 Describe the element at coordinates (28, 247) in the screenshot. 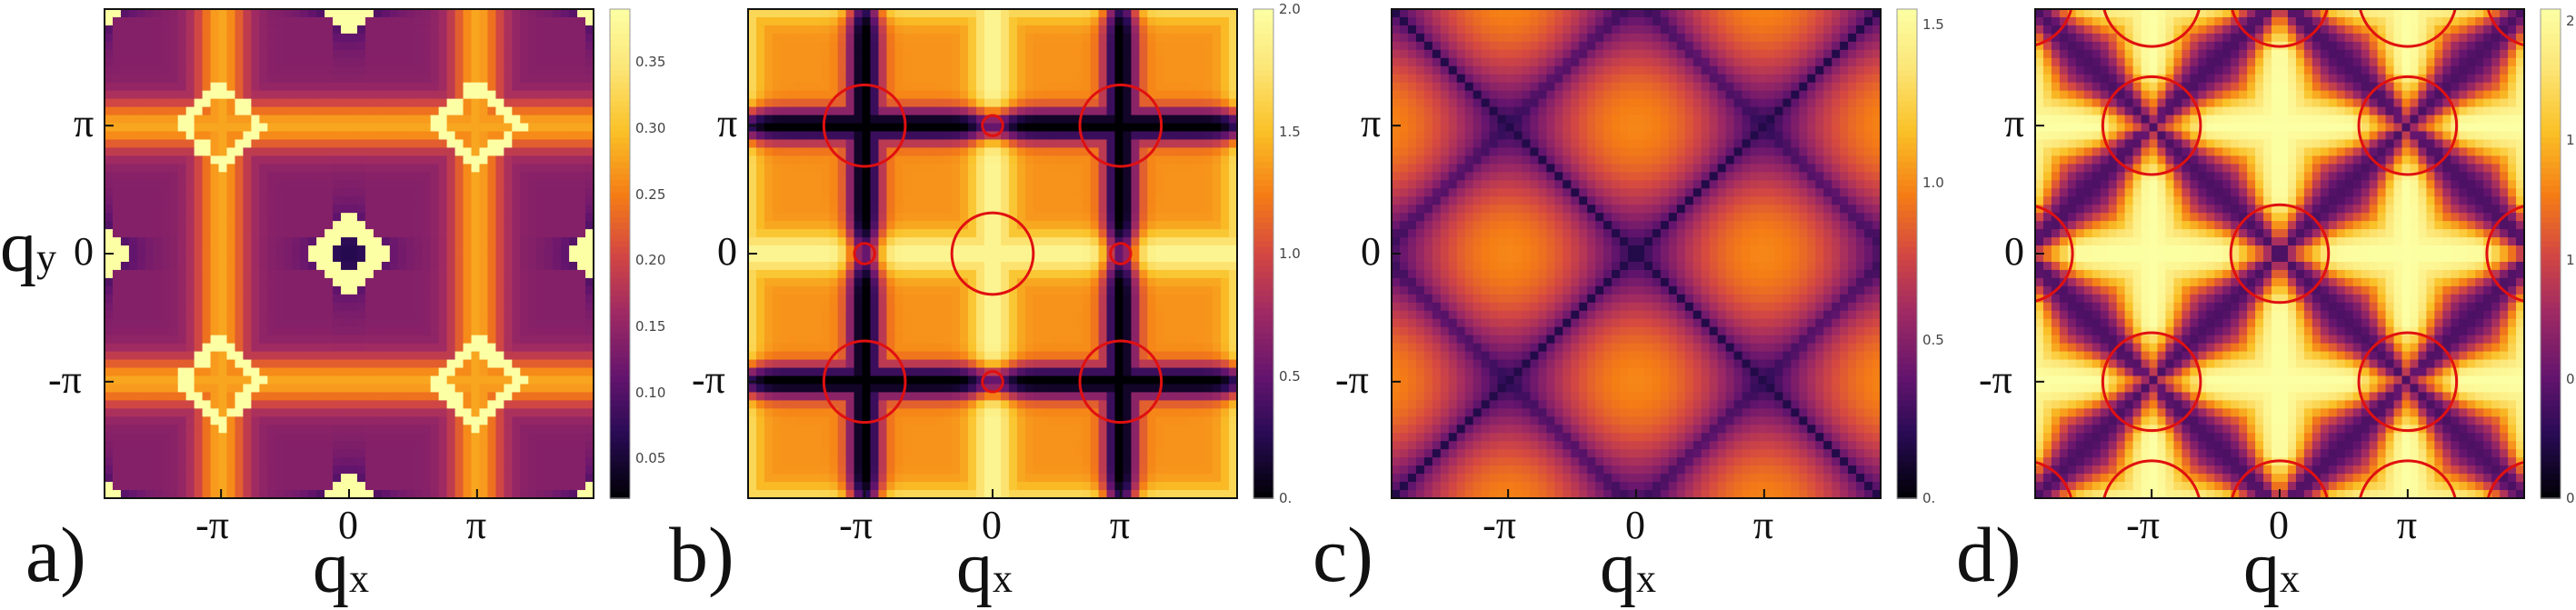

I see `y-axis-label: qy` at that location.